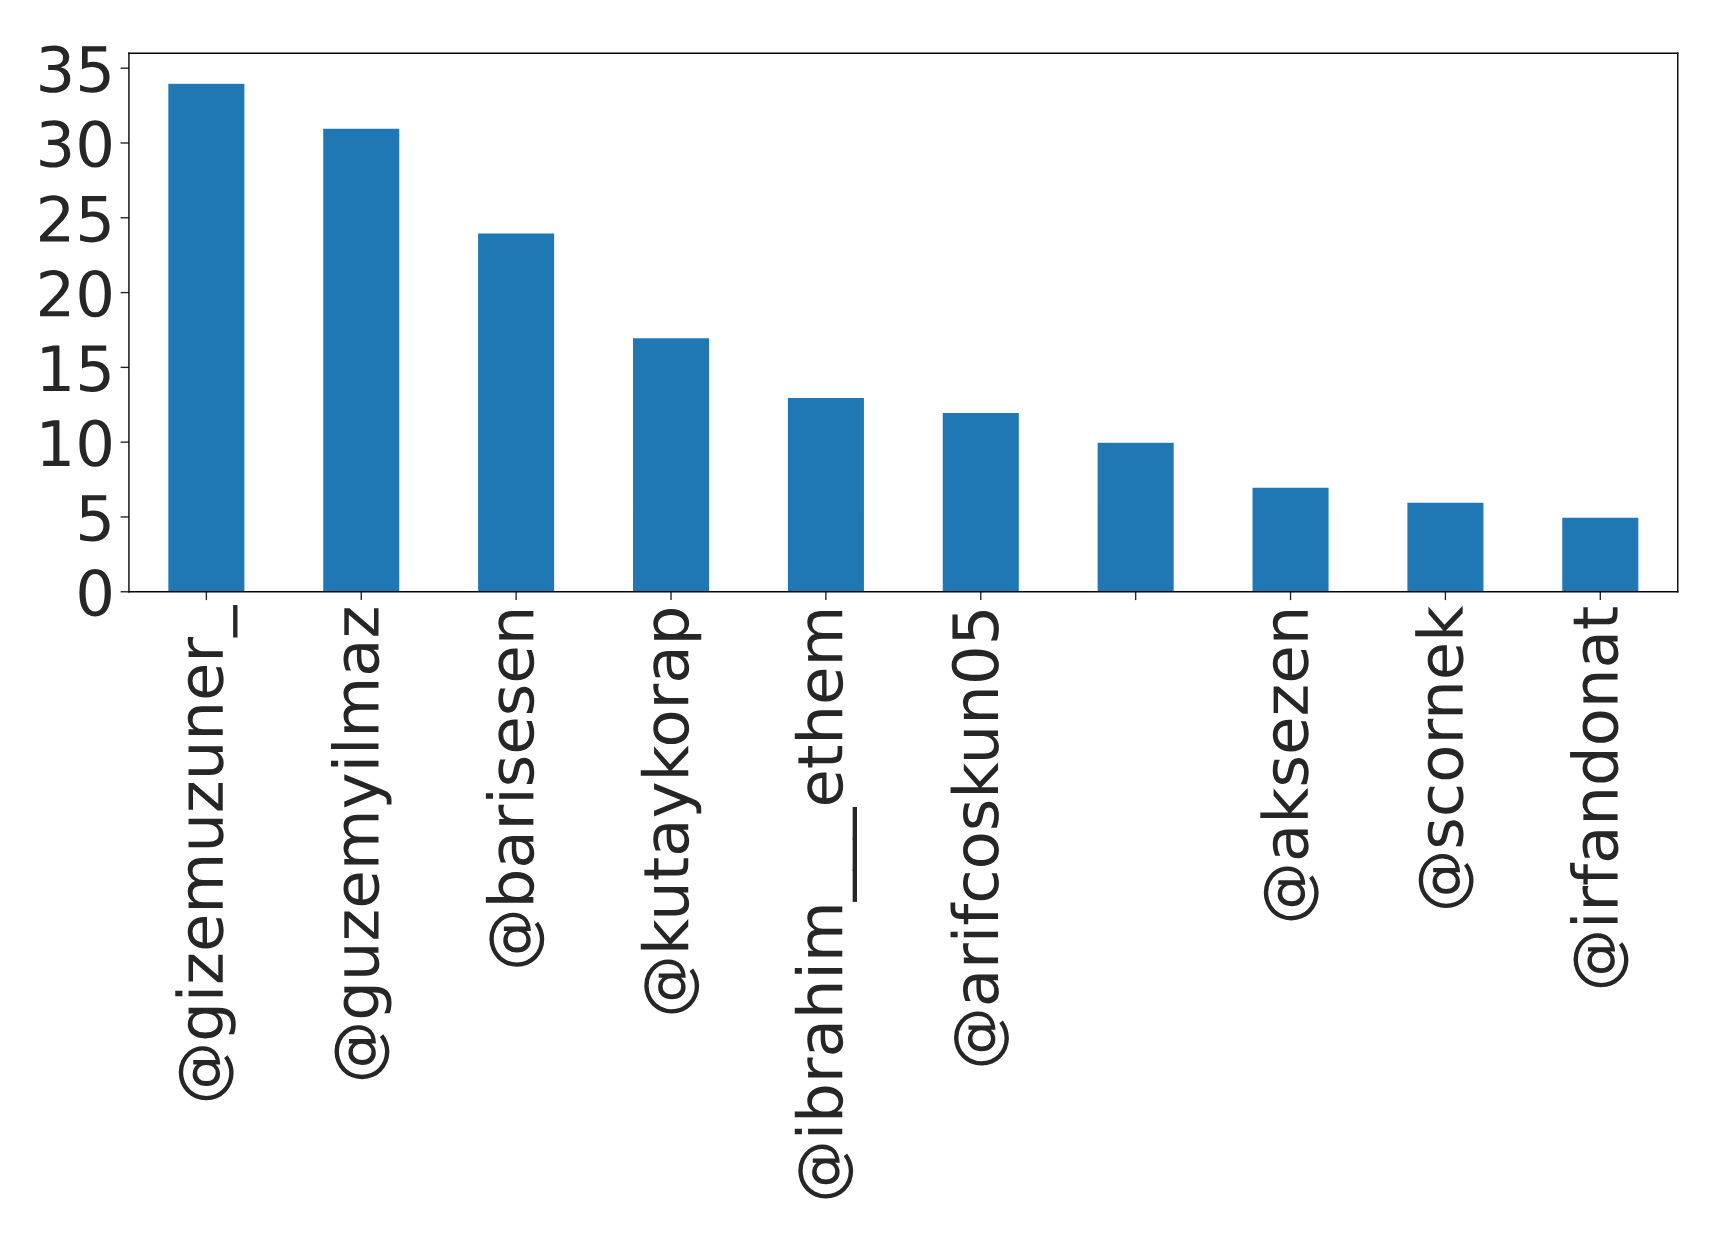  What do you see at coordinates (1444, 757) in the screenshot?
I see `x-tick-label: @scornek` at bounding box center [1444, 757].